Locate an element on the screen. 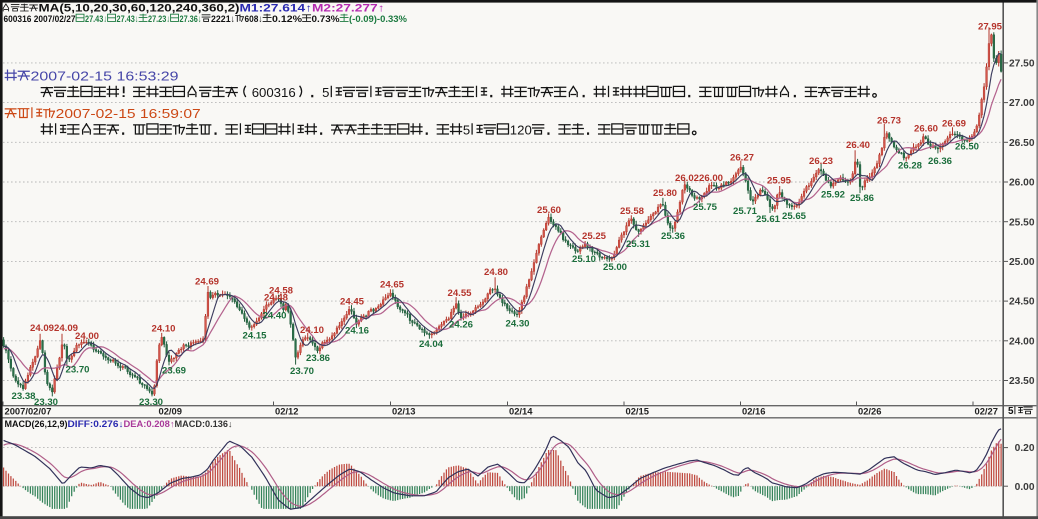 The image size is (1038, 519). svg-text: 24.80 is located at coordinates (496, 272).